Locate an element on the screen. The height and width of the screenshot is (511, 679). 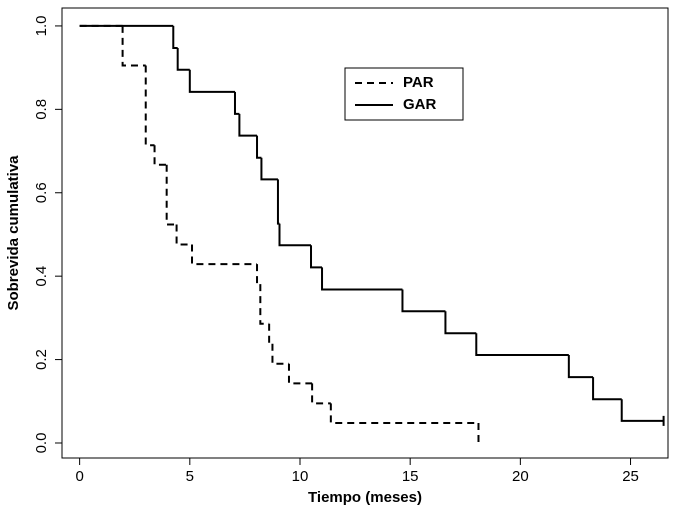
y-tick-label: 0.0 is located at coordinates (41, 443).